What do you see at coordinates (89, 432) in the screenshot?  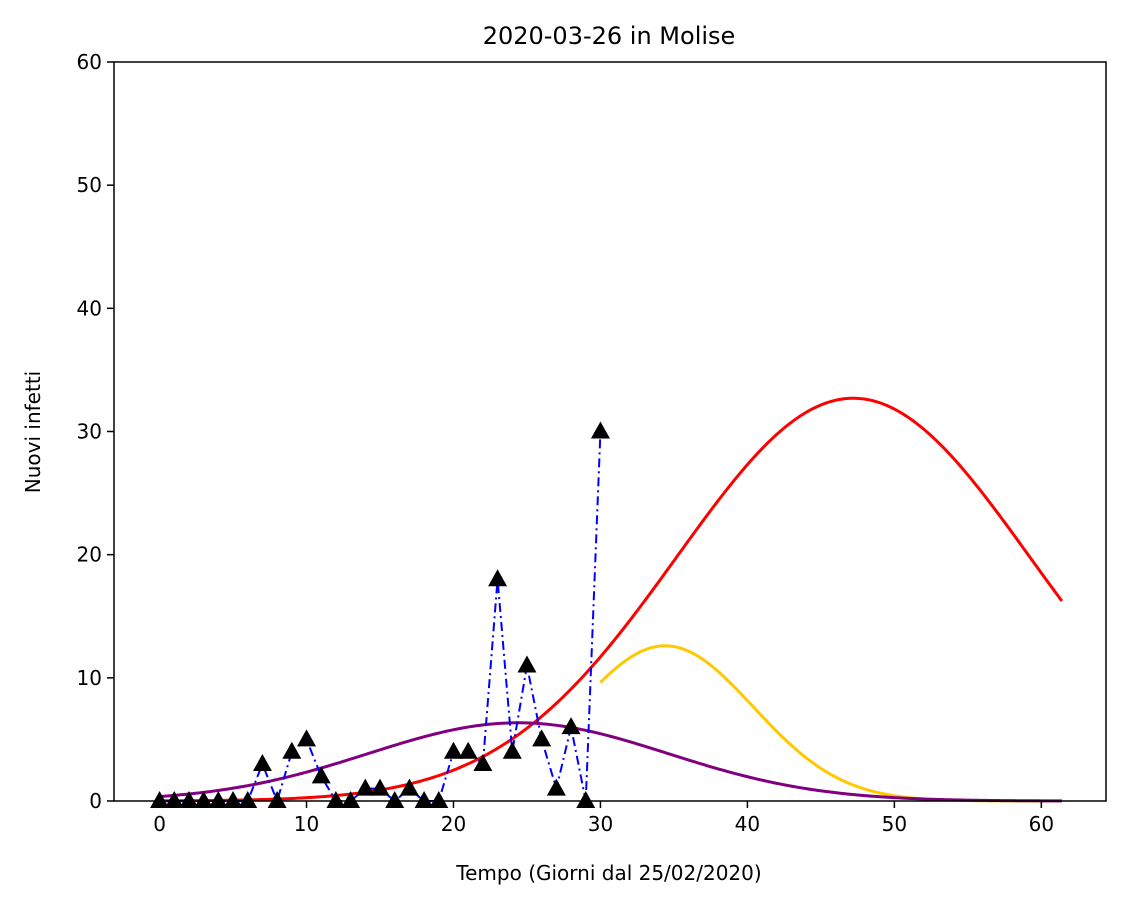 I see `y-tick-label: 30` at bounding box center [89, 432].